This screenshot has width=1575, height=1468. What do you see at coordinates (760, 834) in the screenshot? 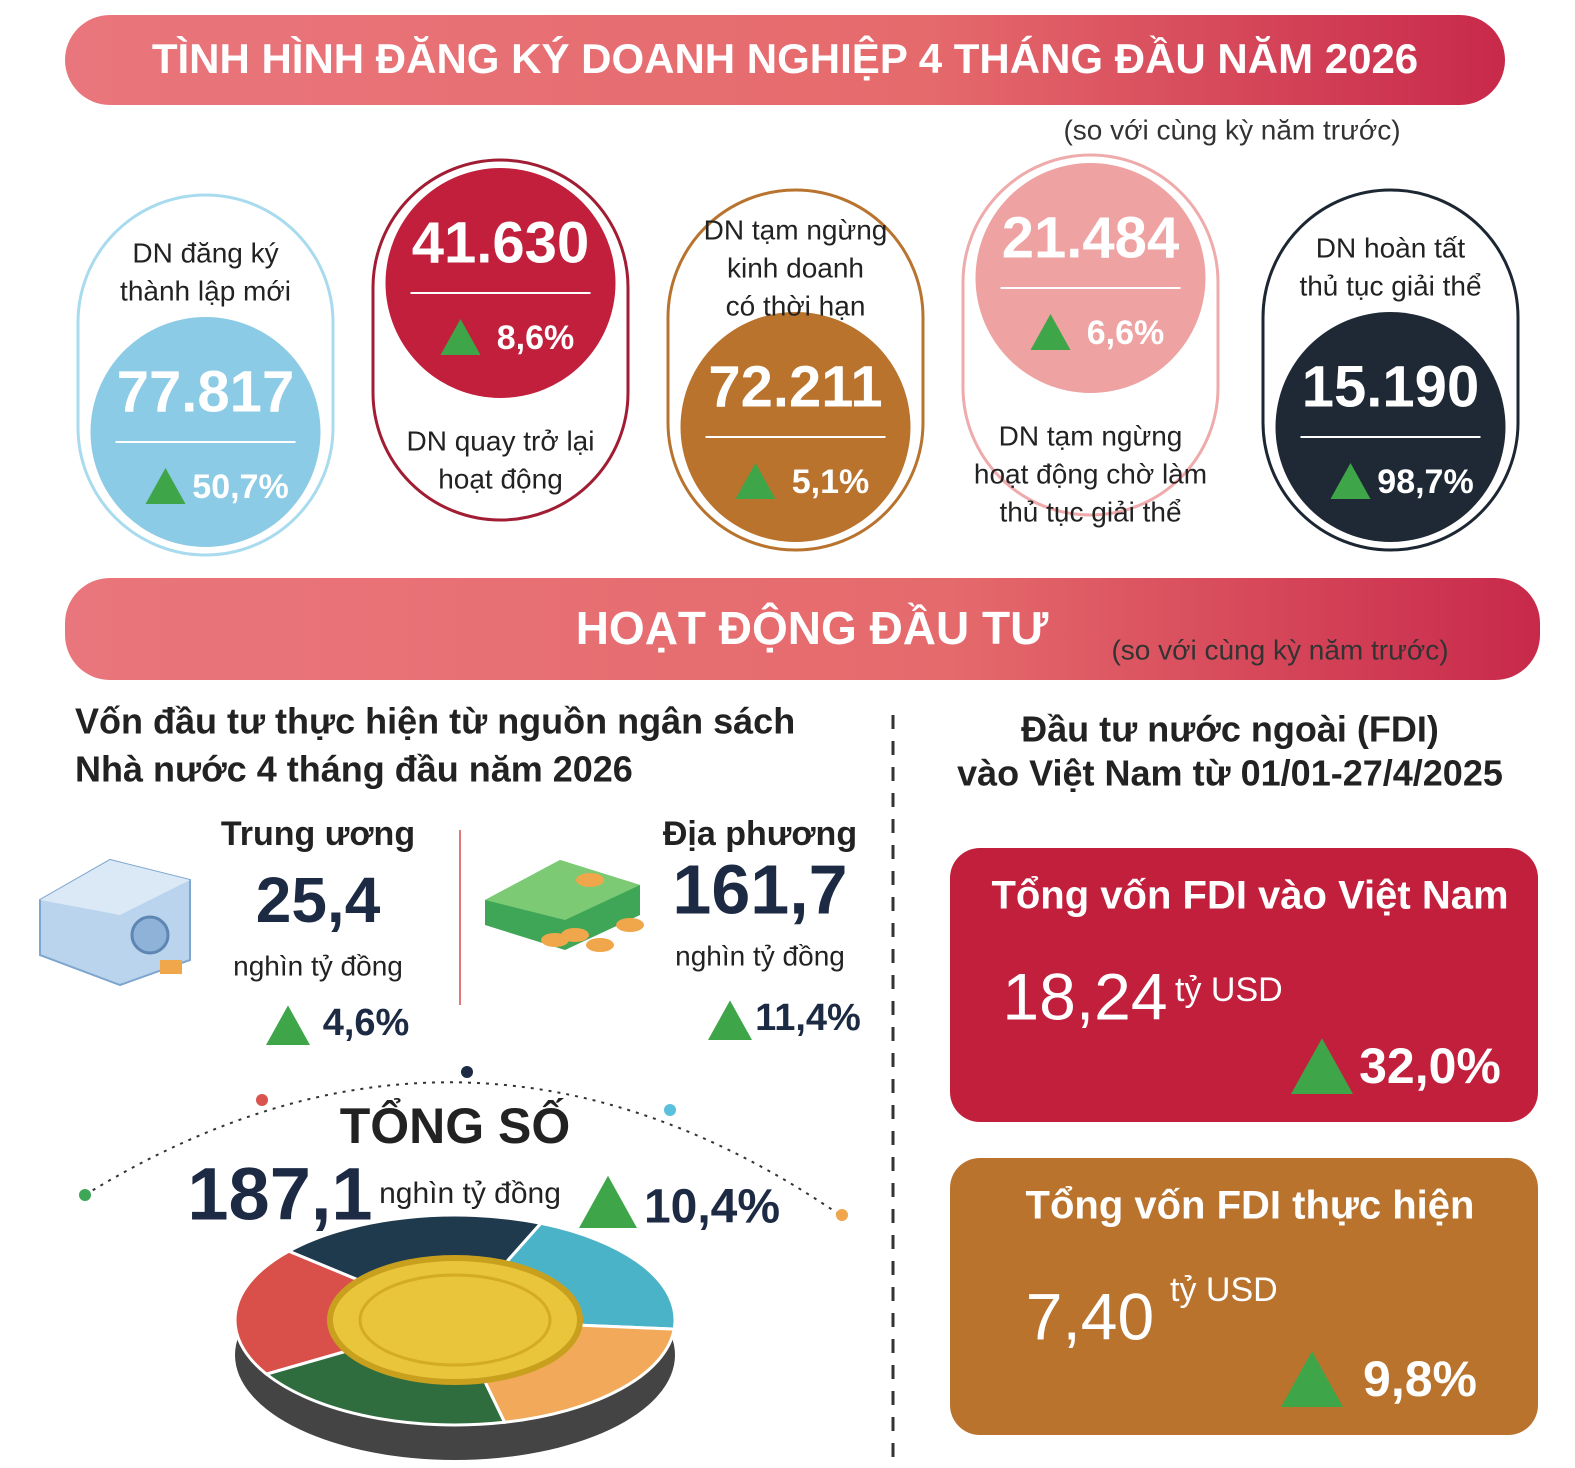
I see `budget-label: Địa phương` at bounding box center [760, 834].